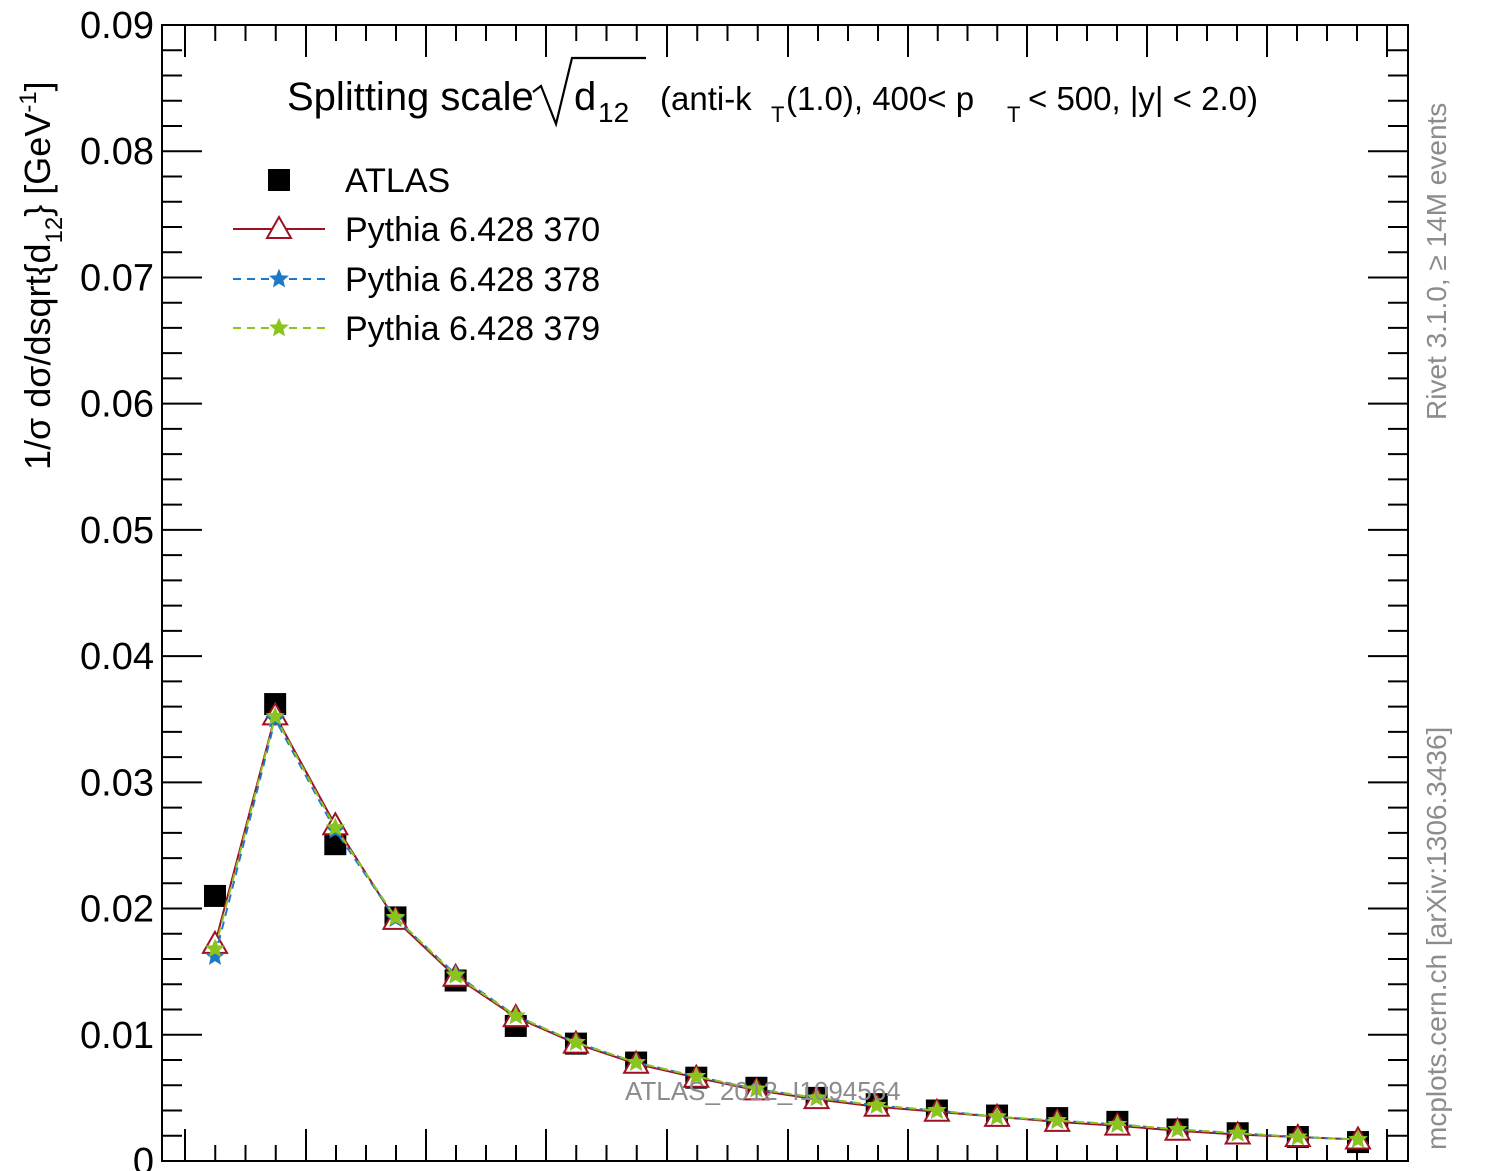 The image size is (1493, 1171). Describe the element at coordinates (706, 98) in the screenshot. I see `chart-title-mid: (anti-k` at that location.